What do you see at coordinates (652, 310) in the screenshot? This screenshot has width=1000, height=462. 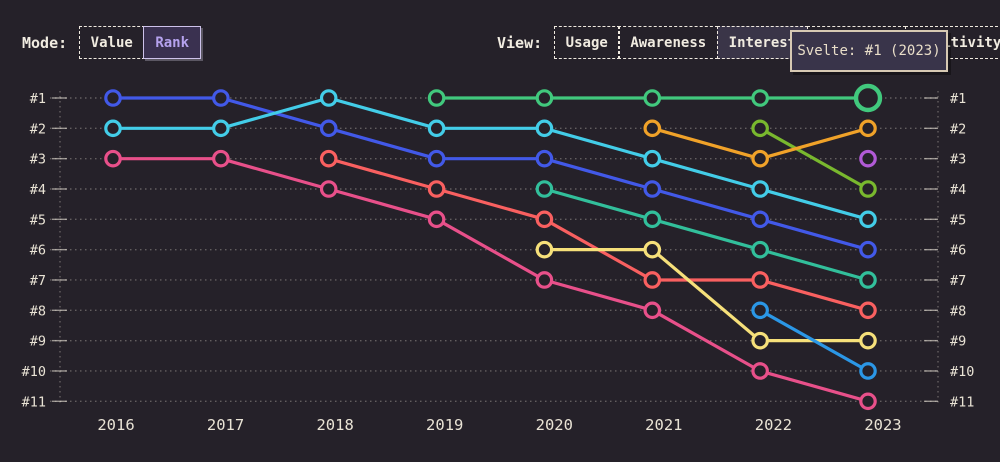 I see `data-point-pink-2021` at bounding box center [652, 310].